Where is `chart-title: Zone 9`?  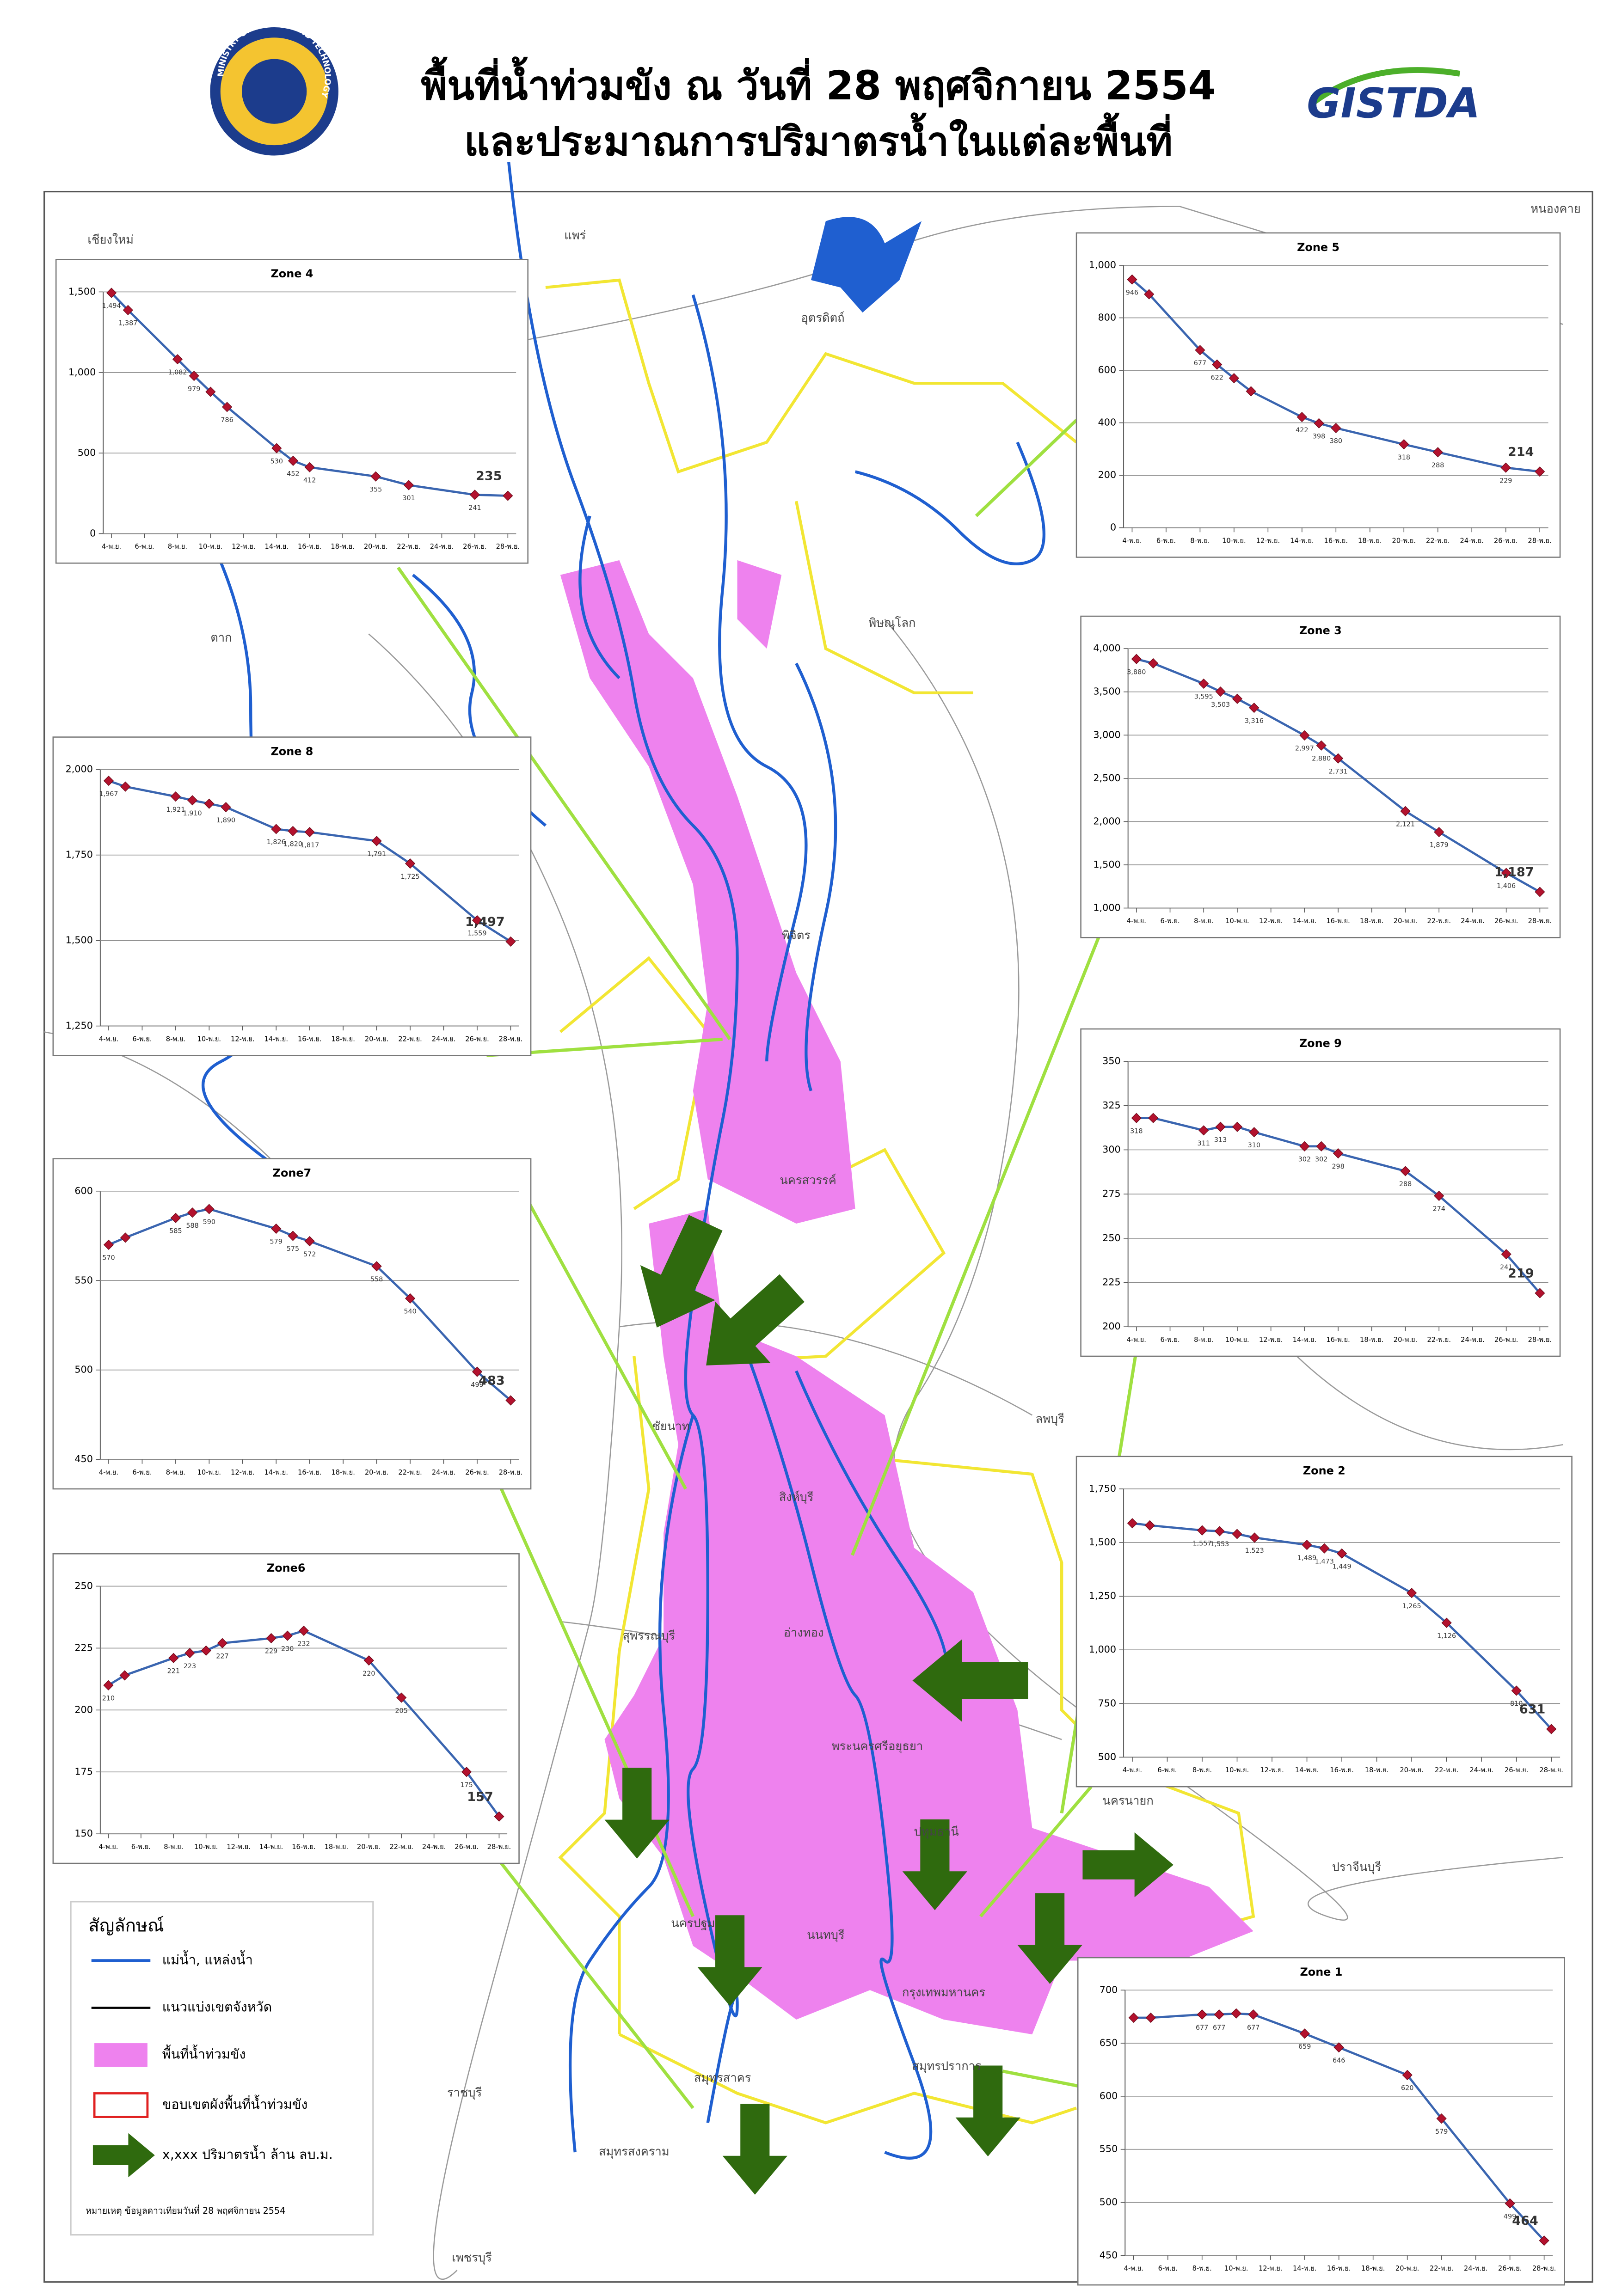
chart-title: Zone 9 is located at coordinates (1320, 1043).